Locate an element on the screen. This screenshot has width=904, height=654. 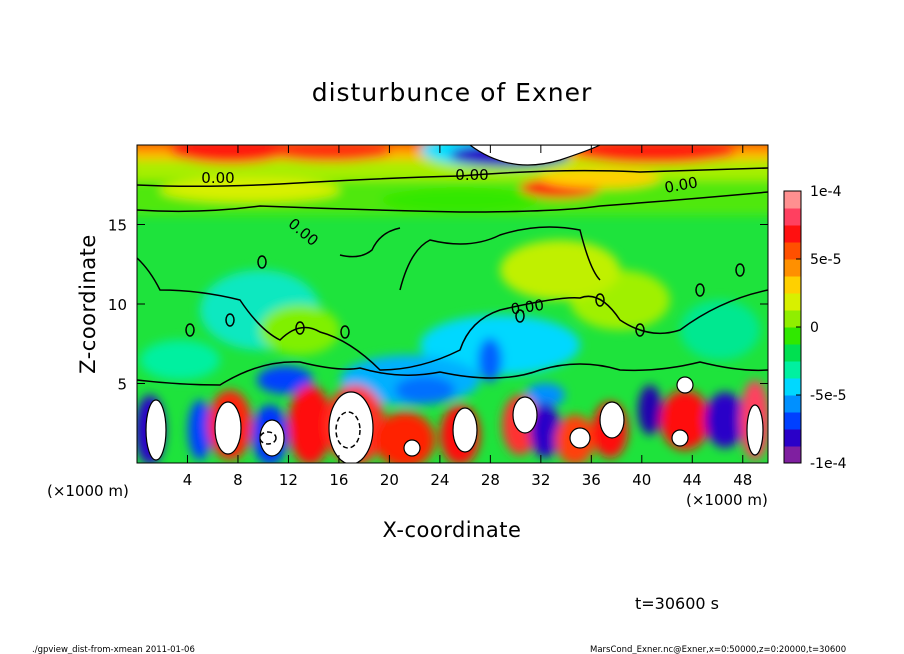
colorbar: 1e-4 5e-5 0 -5e-5 -1e-4 is located at coordinates (815, 328).